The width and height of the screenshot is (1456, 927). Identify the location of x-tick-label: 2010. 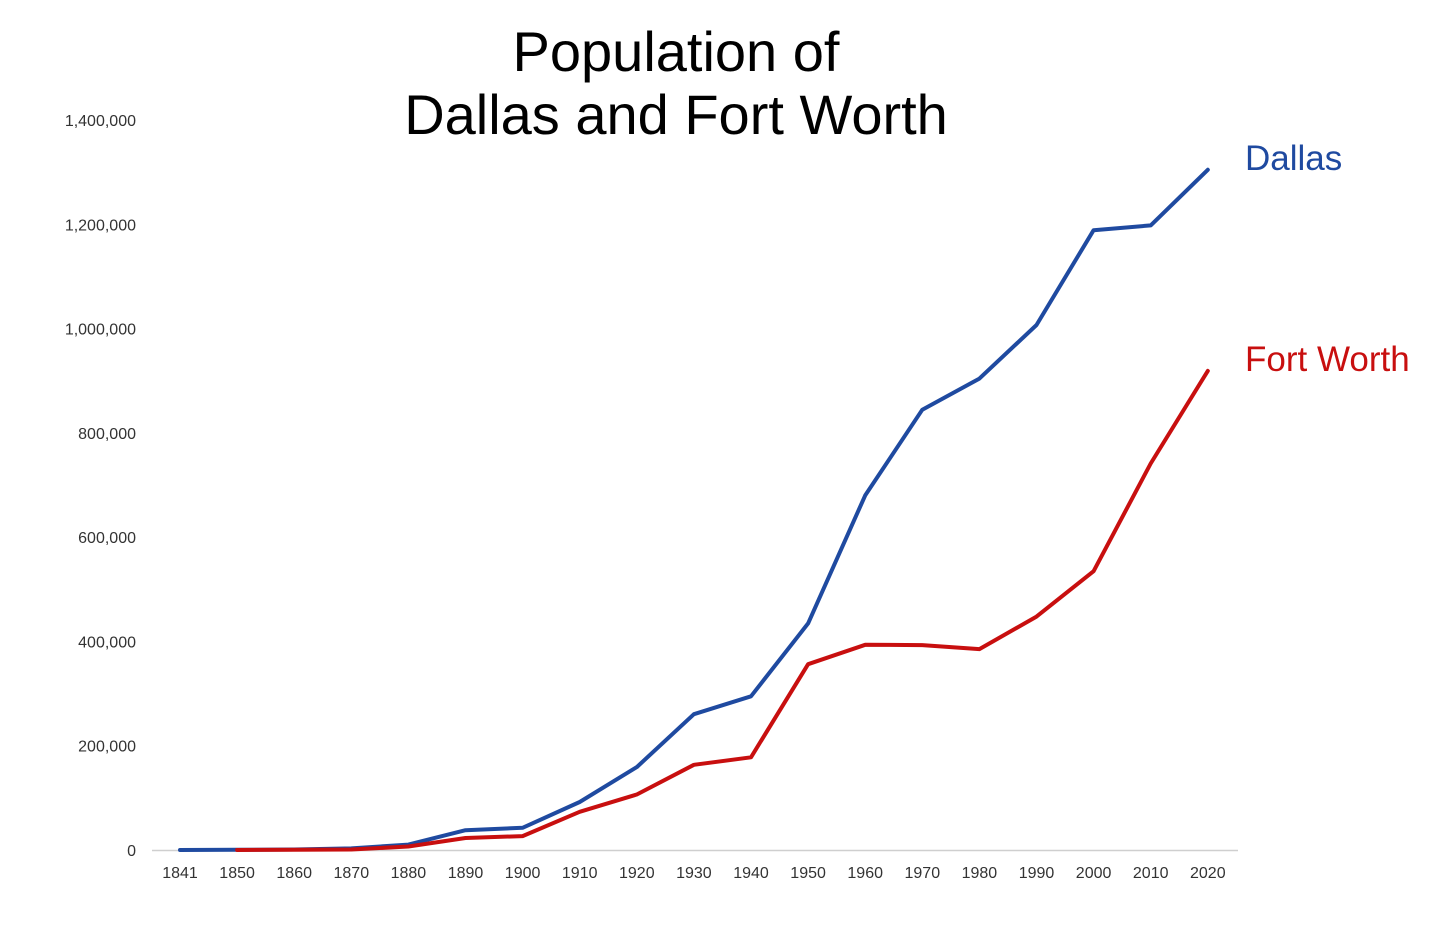
(1151, 873).